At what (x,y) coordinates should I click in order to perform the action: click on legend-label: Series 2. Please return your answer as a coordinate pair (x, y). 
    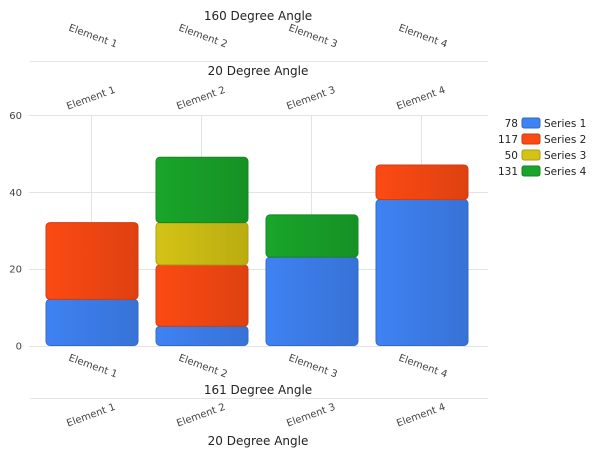
    Looking at the image, I should click on (565, 140).